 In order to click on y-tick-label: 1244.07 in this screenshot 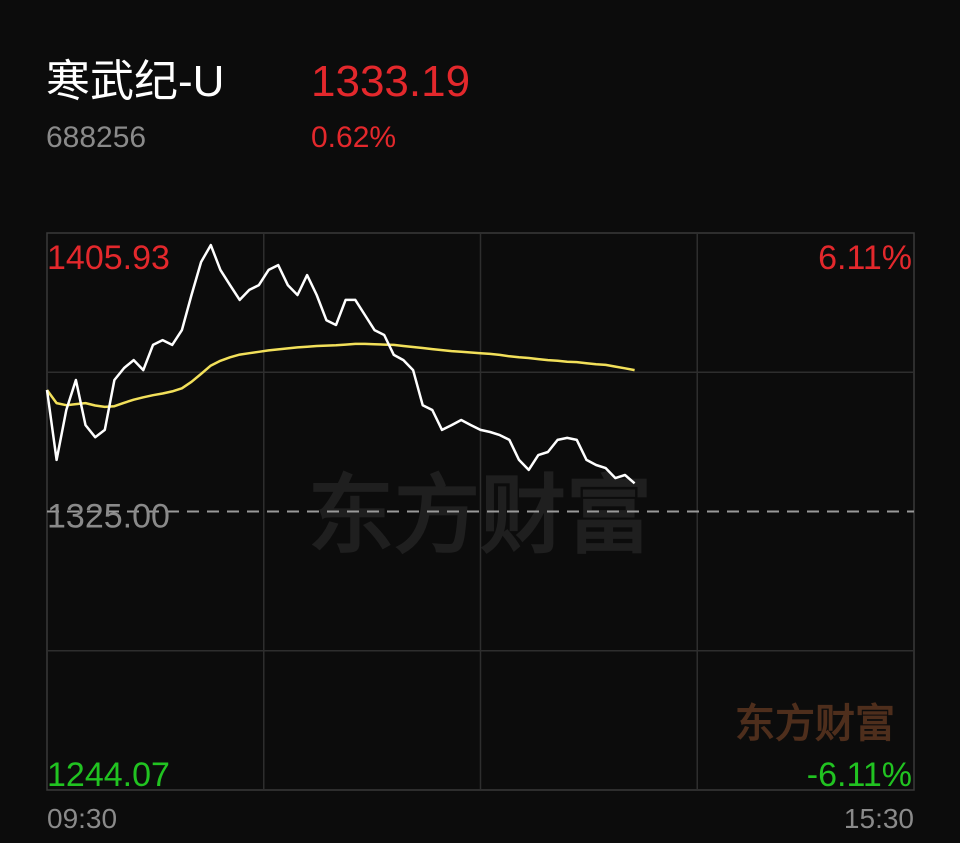, I will do `click(108, 775)`.